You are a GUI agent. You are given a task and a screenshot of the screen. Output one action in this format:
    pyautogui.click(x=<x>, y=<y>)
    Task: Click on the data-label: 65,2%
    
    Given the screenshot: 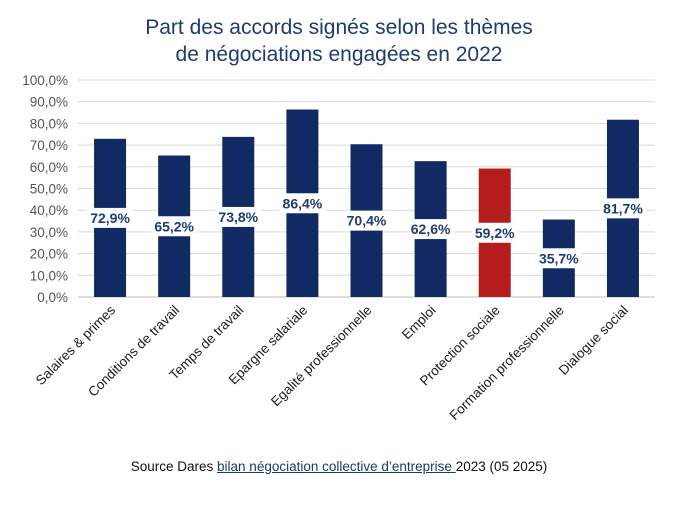 What is the action you would take?
    pyautogui.click(x=174, y=226)
    